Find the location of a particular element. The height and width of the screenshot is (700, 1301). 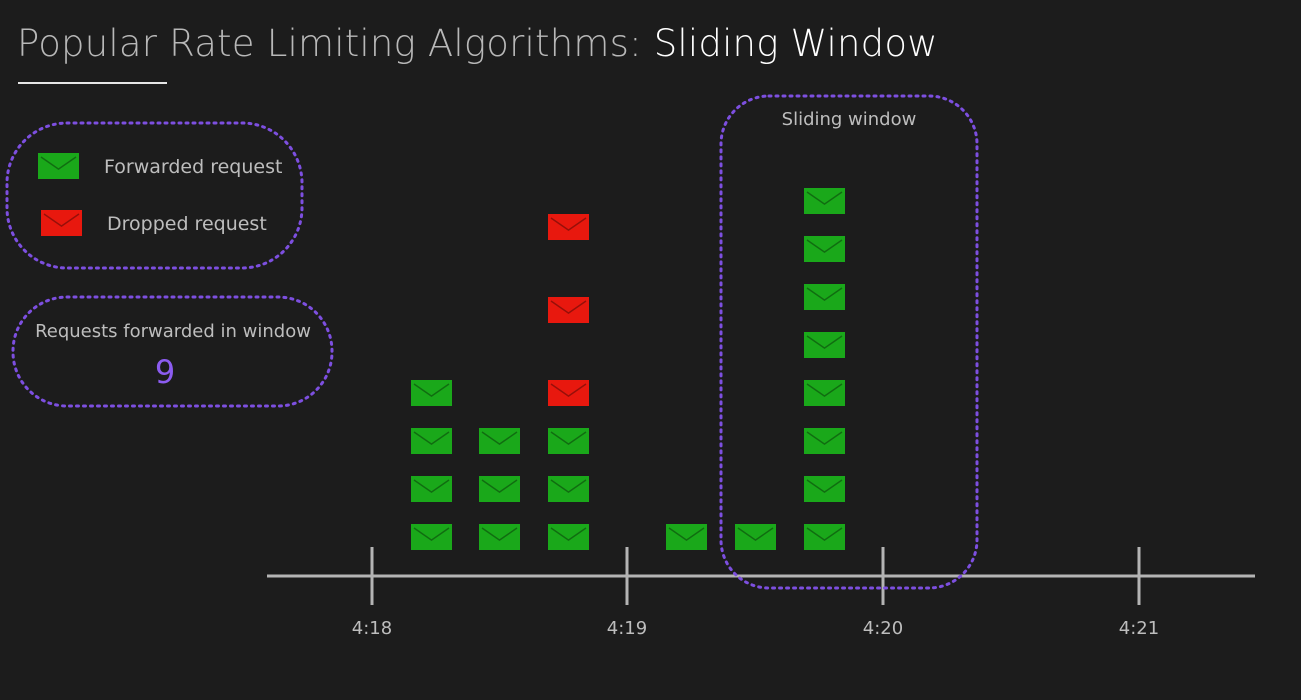

dropped-envelope-icon is located at coordinates (61, 223).